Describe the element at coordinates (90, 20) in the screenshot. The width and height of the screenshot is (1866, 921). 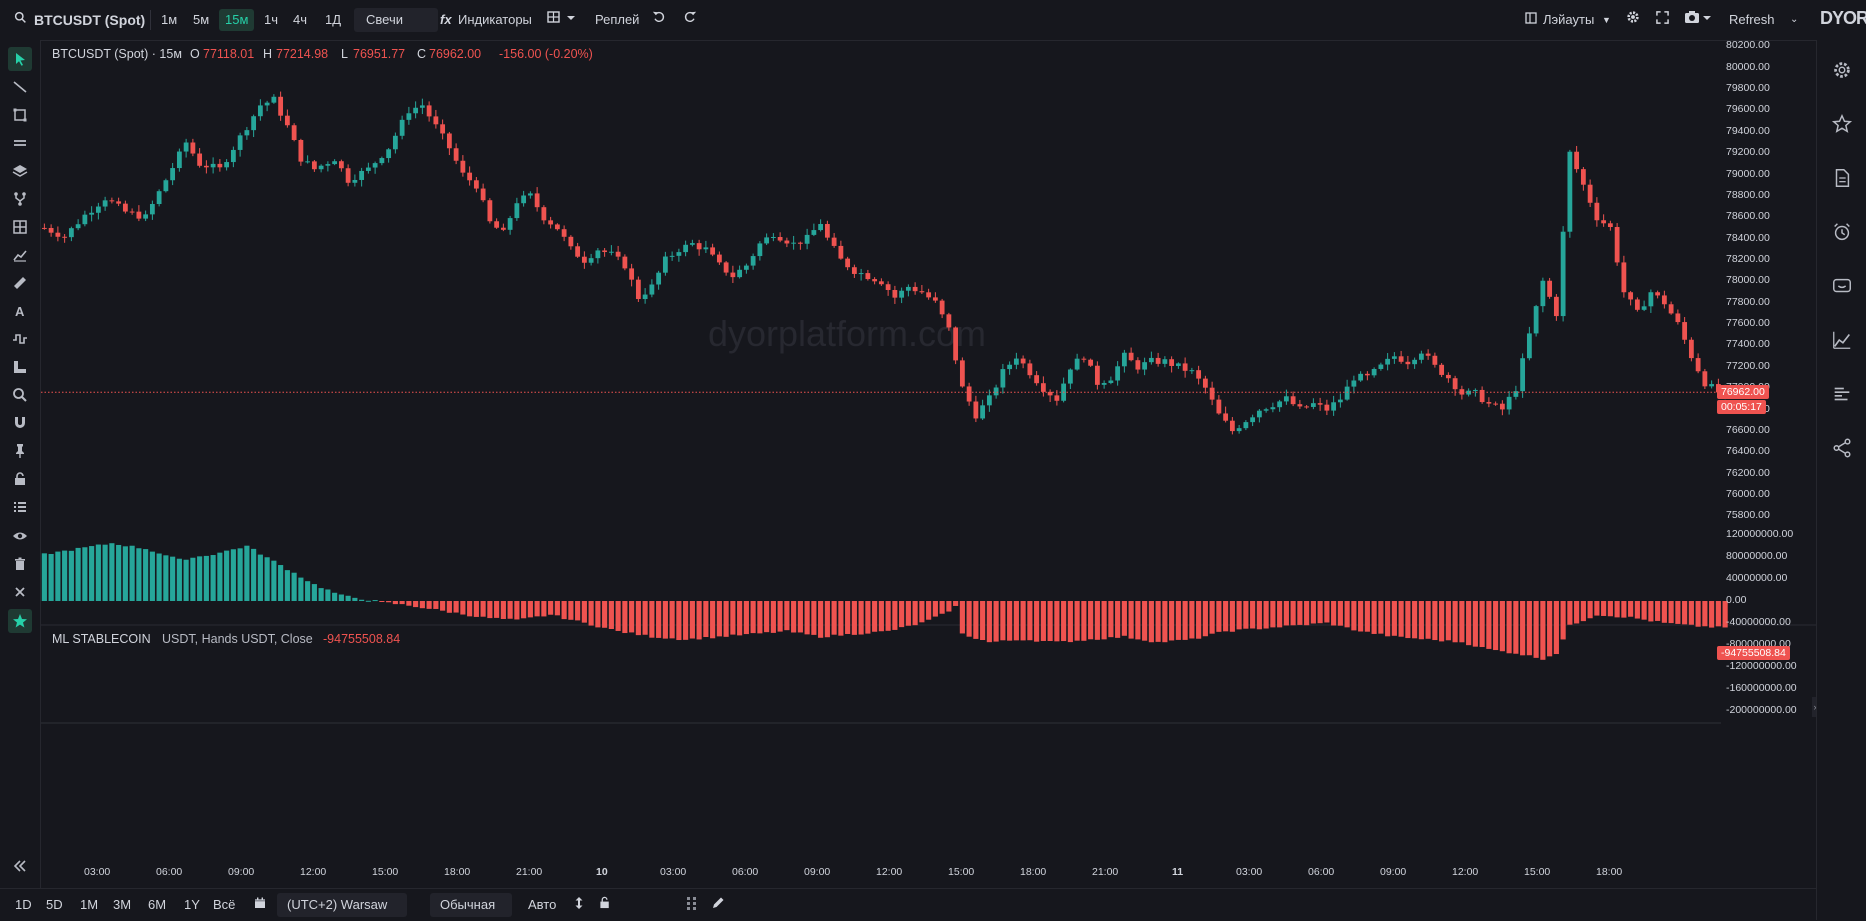
I see `symbol-search: BTCUSDT (Spot)` at that location.